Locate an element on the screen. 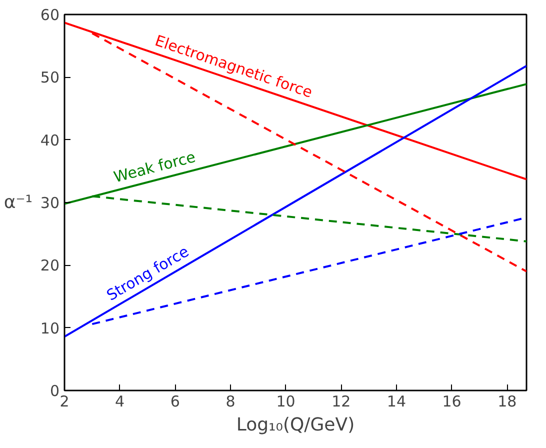  x-tick-label: 10 is located at coordinates (286, 401).